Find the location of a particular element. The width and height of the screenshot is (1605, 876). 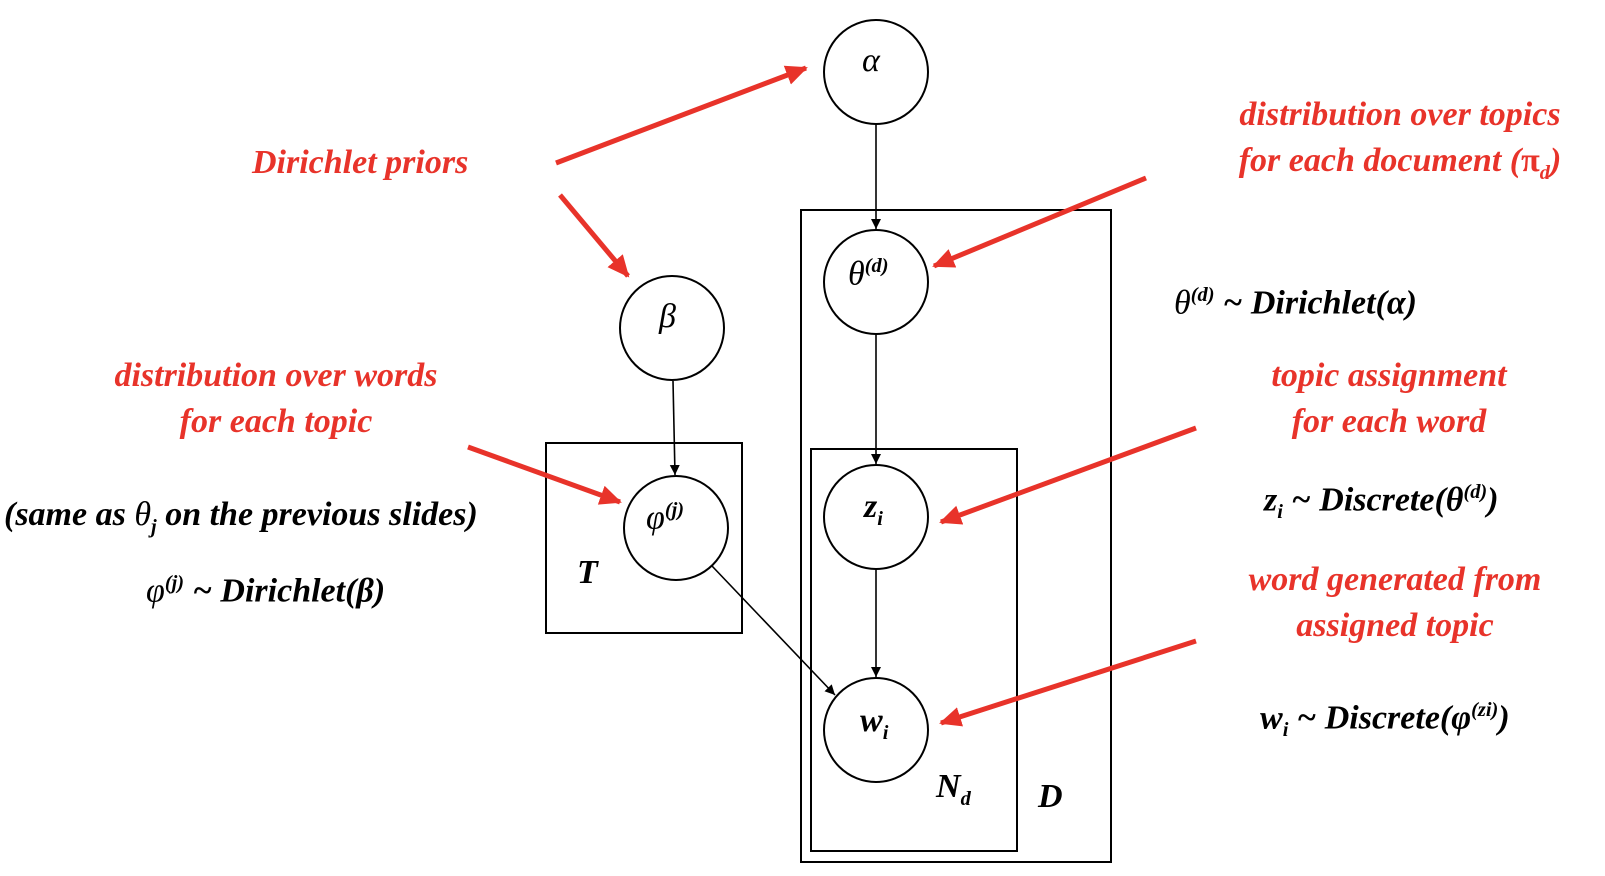

plate-T is located at coordinates (644, 538).